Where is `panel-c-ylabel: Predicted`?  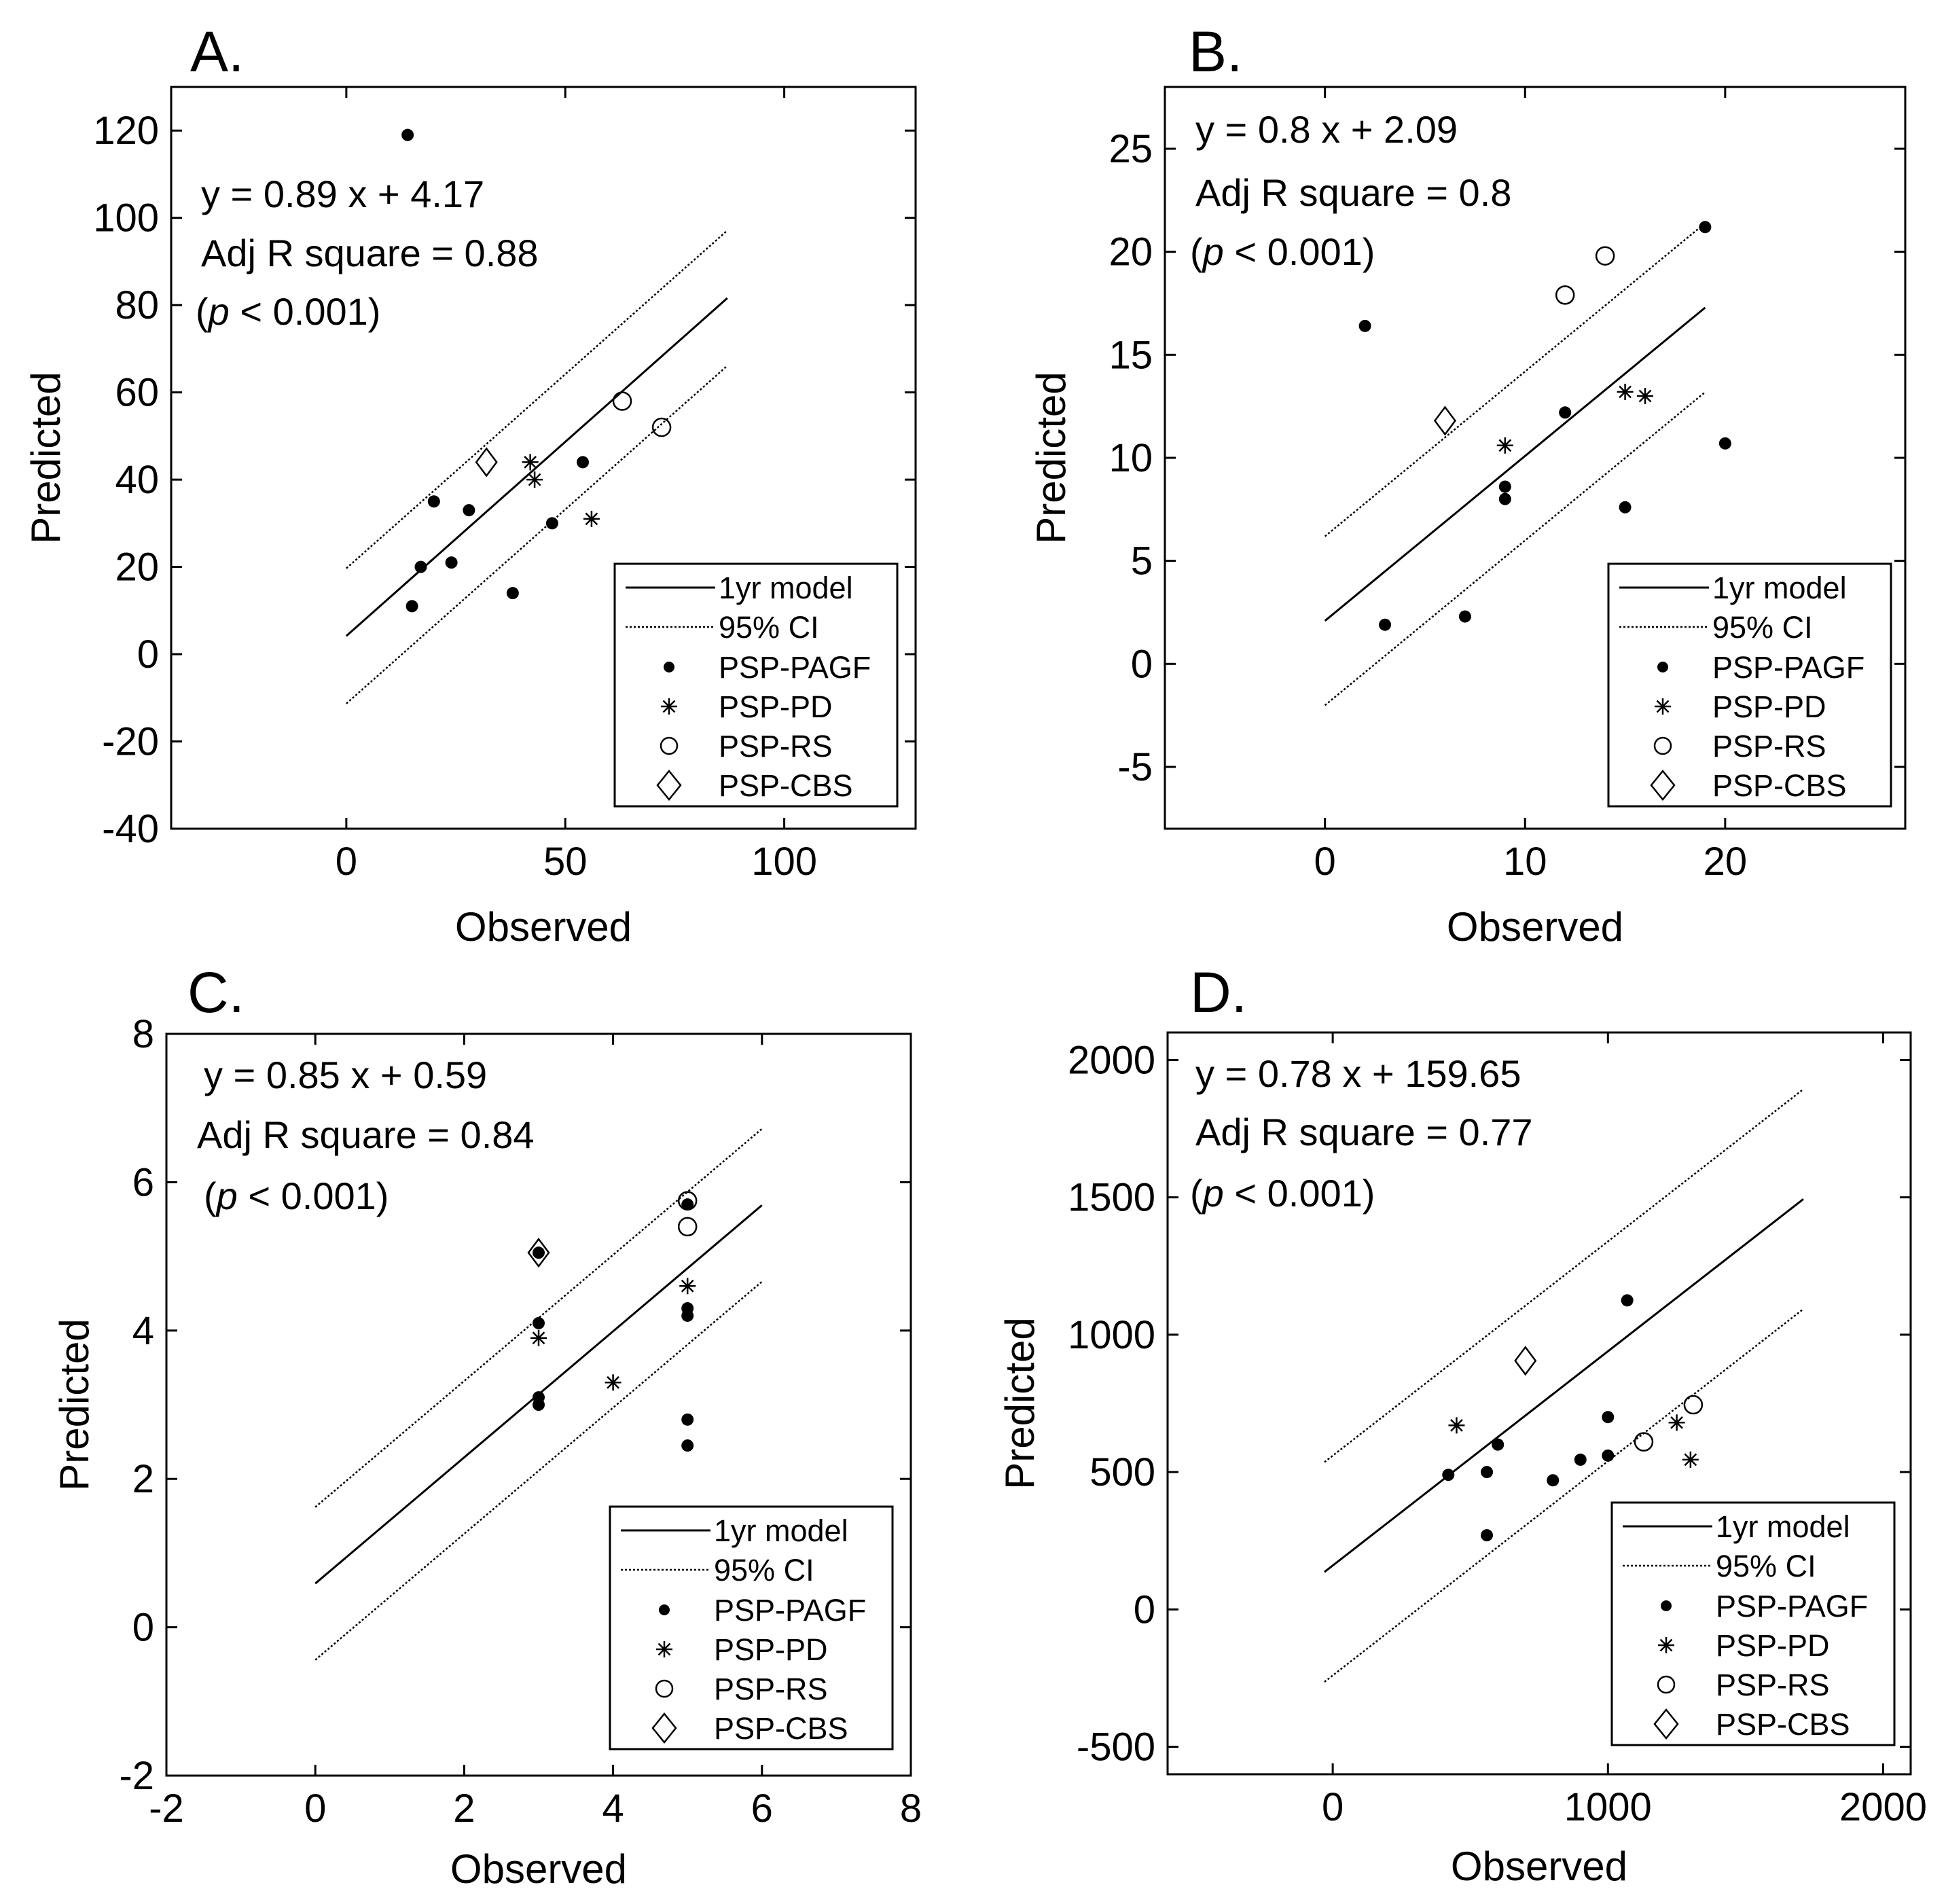 panel-c-ylabel: Predicted is located at coordinates (74, 1404).